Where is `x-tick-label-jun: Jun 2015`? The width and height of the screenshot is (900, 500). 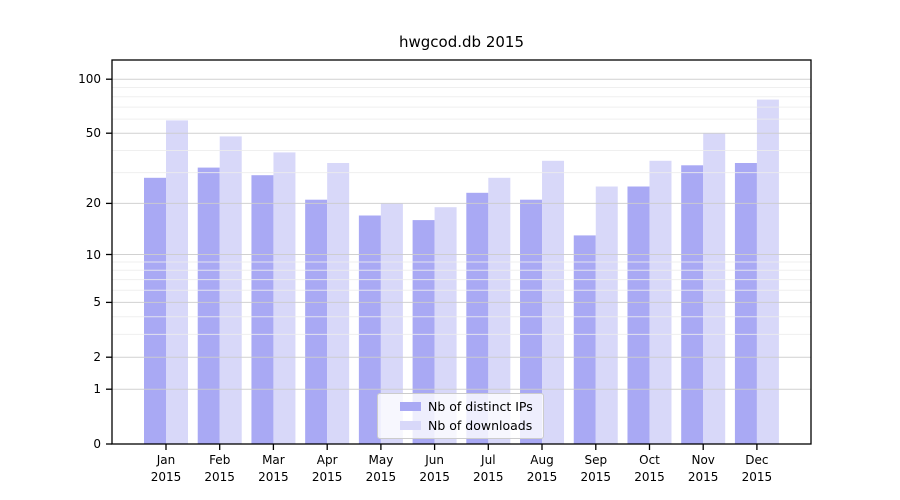 x-tick-label-jun: Jun 2015 is located at coordinates (434, 468).